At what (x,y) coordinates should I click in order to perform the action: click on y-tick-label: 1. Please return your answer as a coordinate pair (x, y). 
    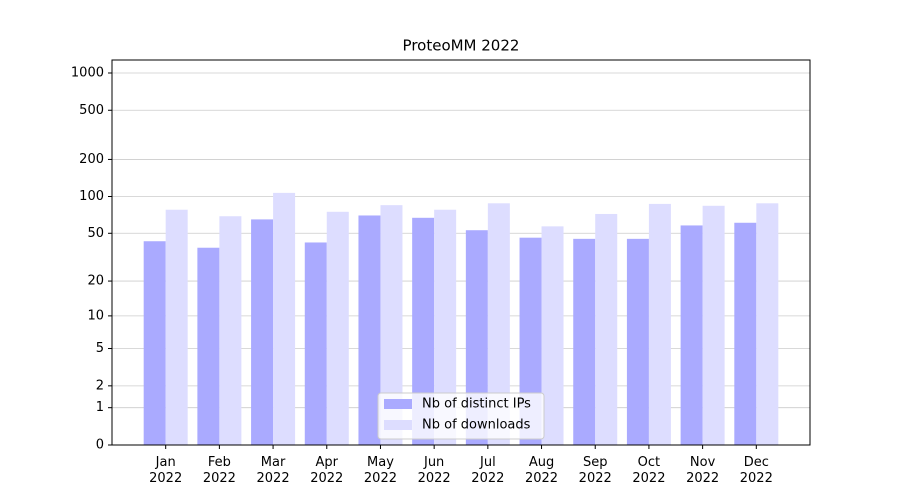
    Looking at the image, I should click on (100, 407).